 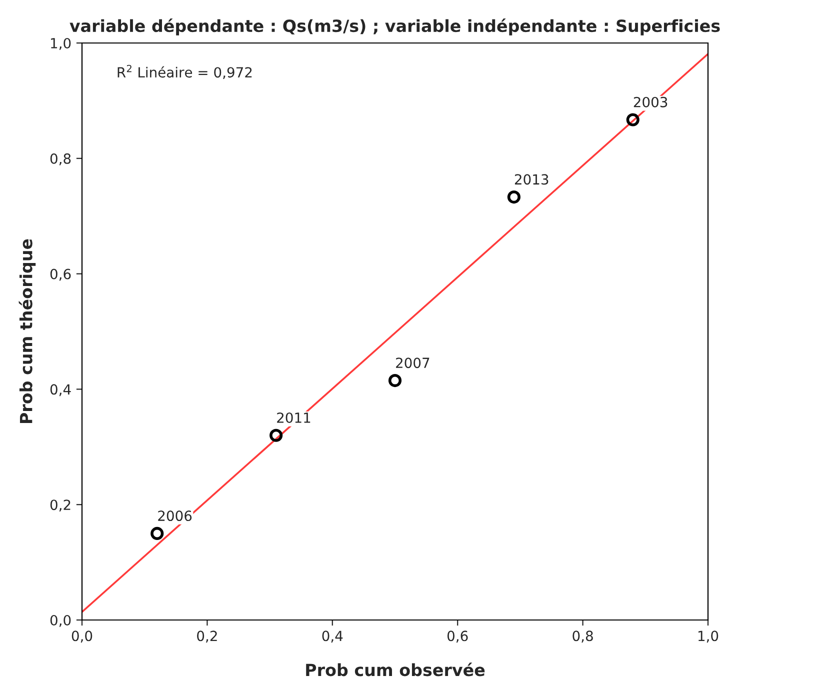 What do you see at coordinates (457, 636) in the screenshot?
I see `x-tick-label: 0,6` at bounding box center [457, 636].